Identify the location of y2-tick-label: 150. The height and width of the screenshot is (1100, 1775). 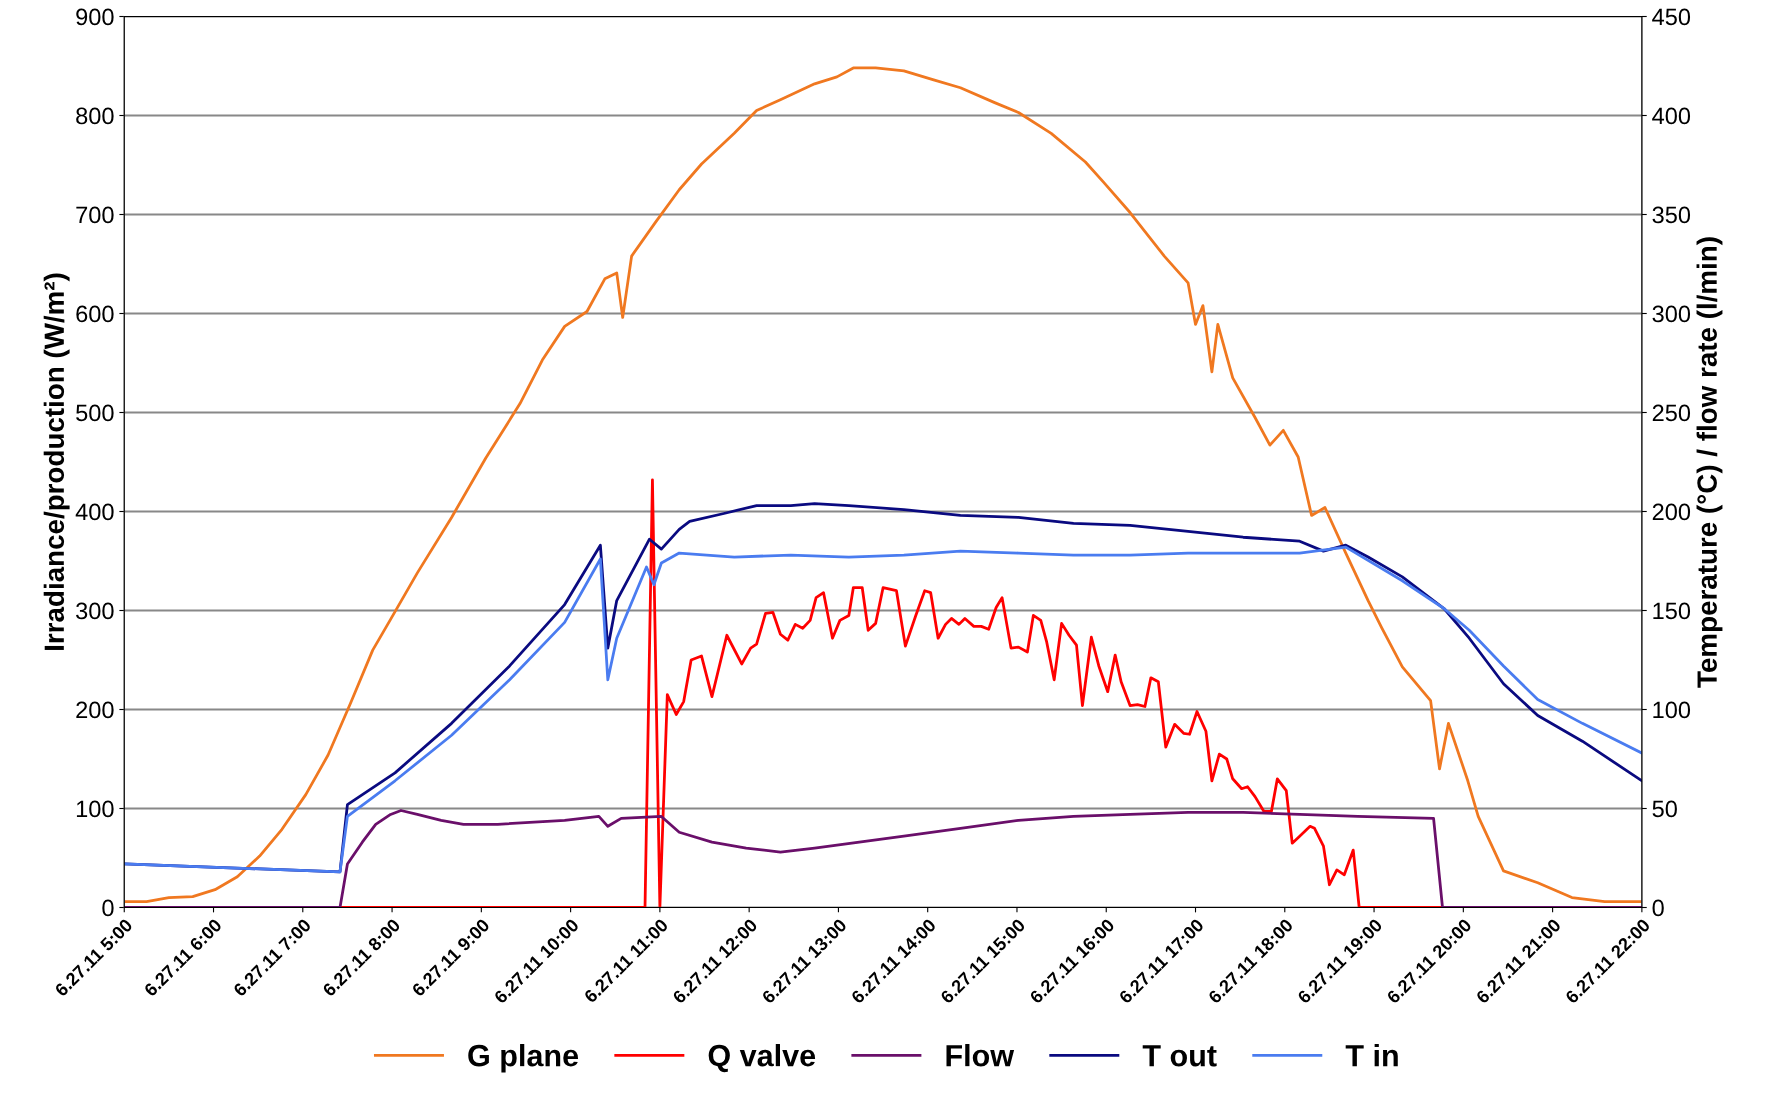
(1672, 611).